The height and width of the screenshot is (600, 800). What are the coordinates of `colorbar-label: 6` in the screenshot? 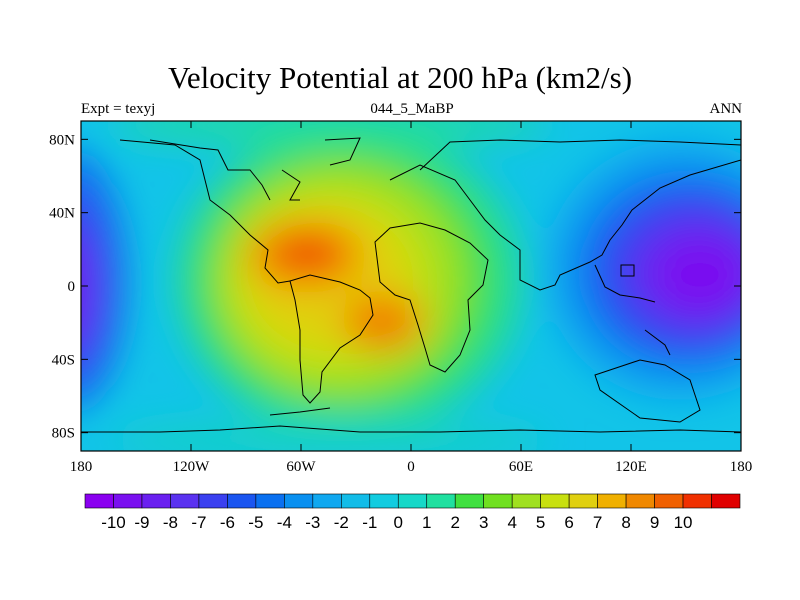 It's located at (568, 522).